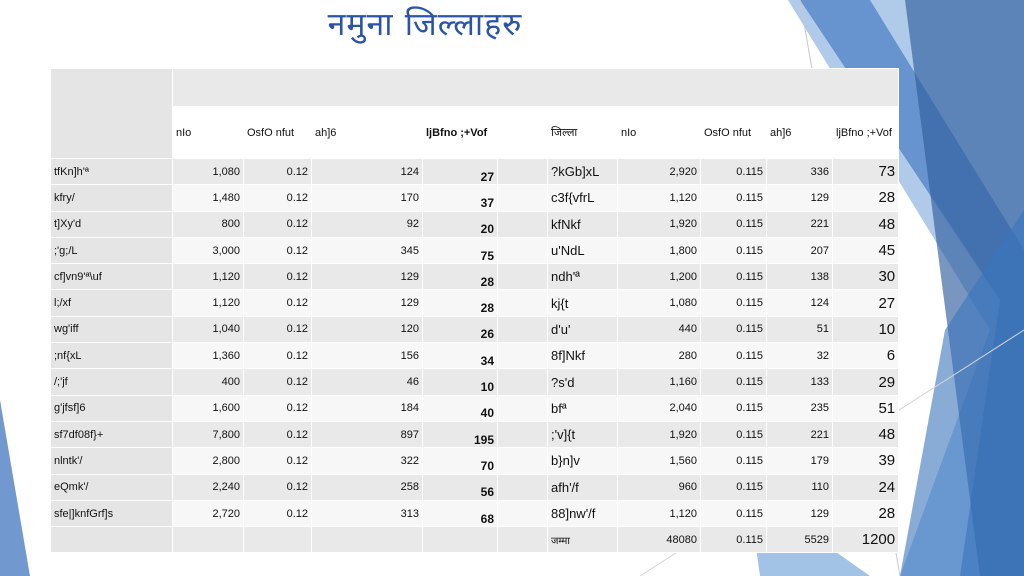  Describe the element at coordinates (799, 513) in the screenshot. I see `budget-right: 129` at that location.